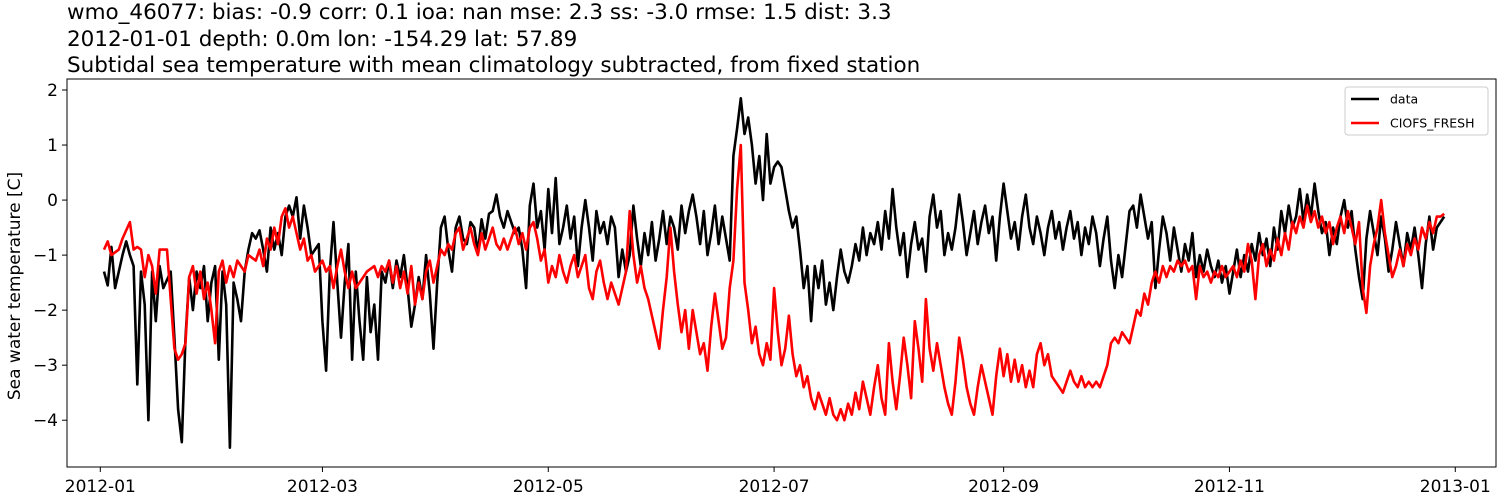 Image resolution: width=1500 pixels, height=500 pixels. I want to click on y-axis-label: Sea water temperature [C], so click(15, 286).